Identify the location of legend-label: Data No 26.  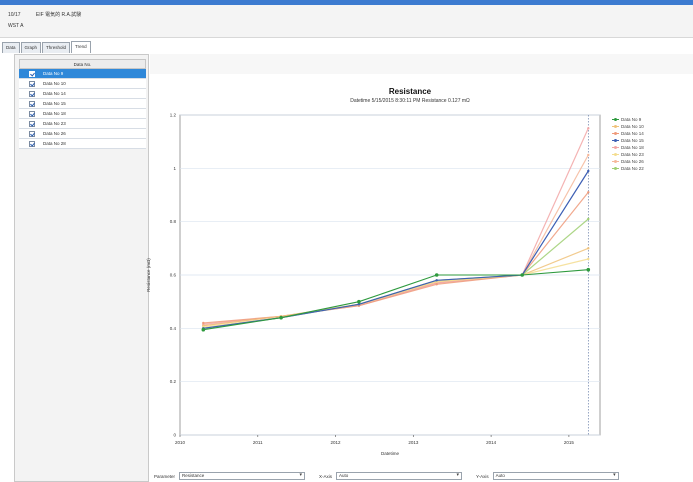
(632, 161).